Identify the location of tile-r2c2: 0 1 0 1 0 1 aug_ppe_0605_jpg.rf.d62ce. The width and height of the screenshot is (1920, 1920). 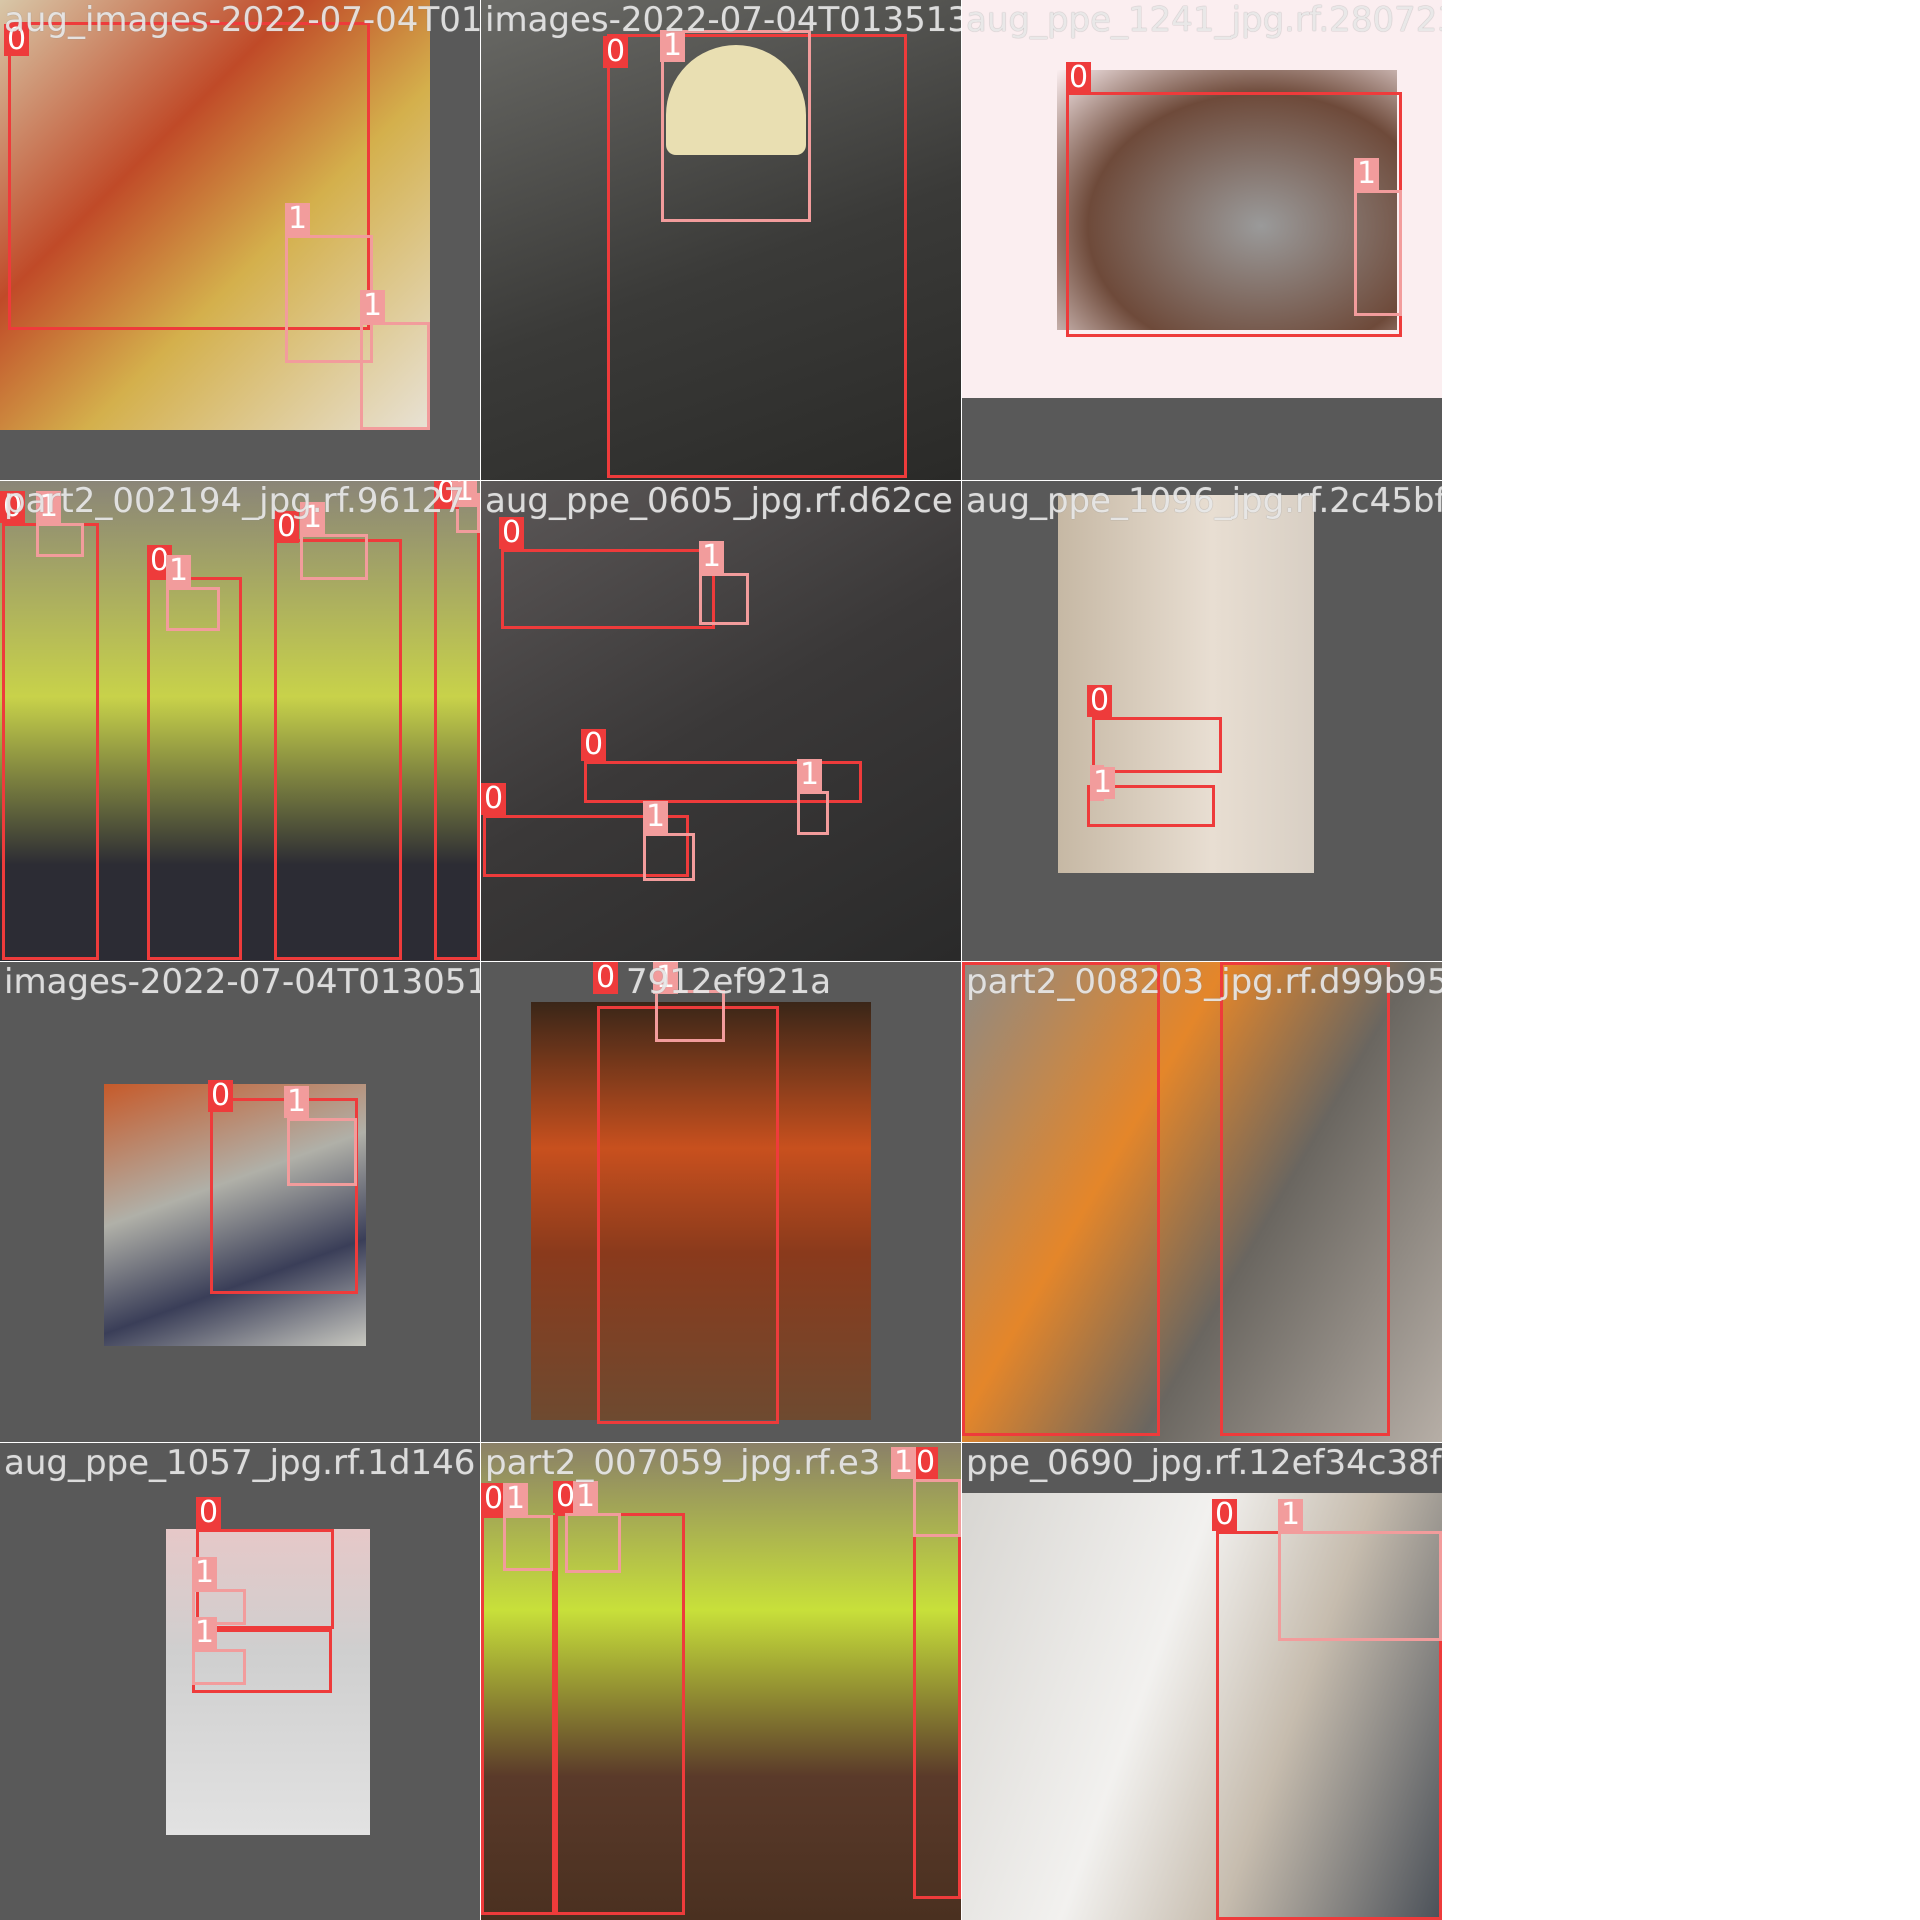
(721, 721).